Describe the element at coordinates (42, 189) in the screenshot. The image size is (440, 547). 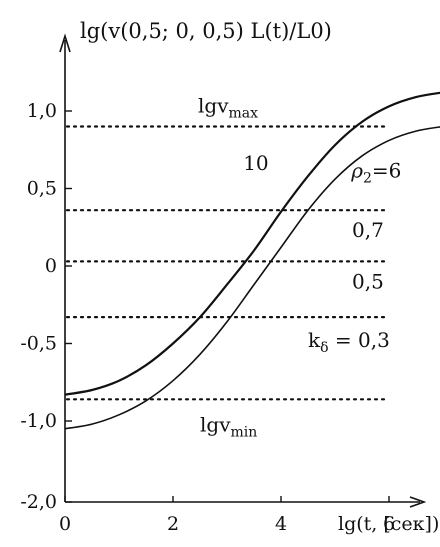
I see `y-tick-label: 0,5` at that location.